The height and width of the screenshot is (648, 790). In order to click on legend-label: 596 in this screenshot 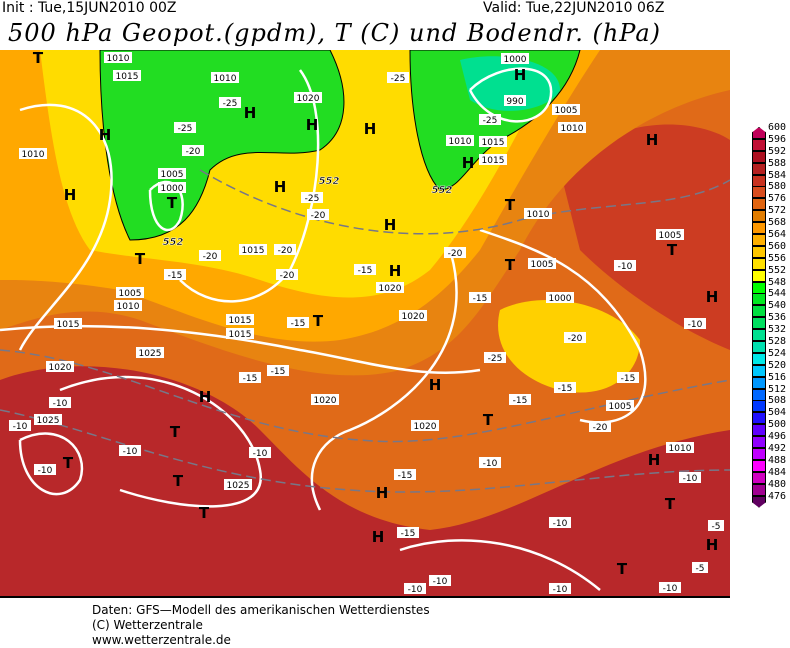, I will do `click(777, 139)`.